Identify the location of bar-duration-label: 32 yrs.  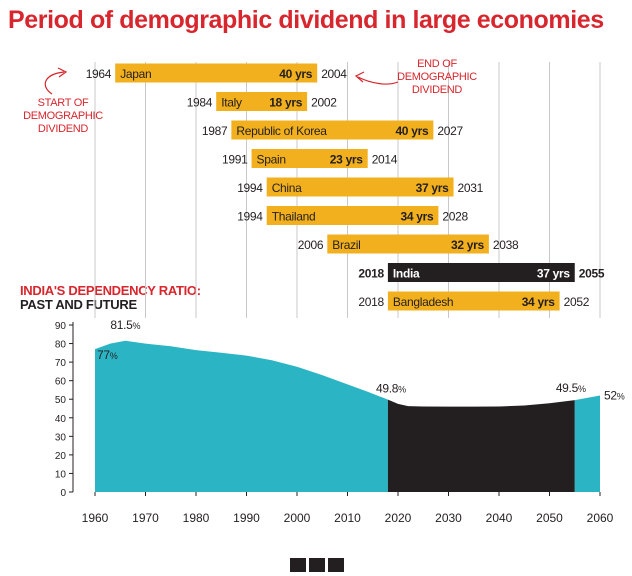
(468, 245).